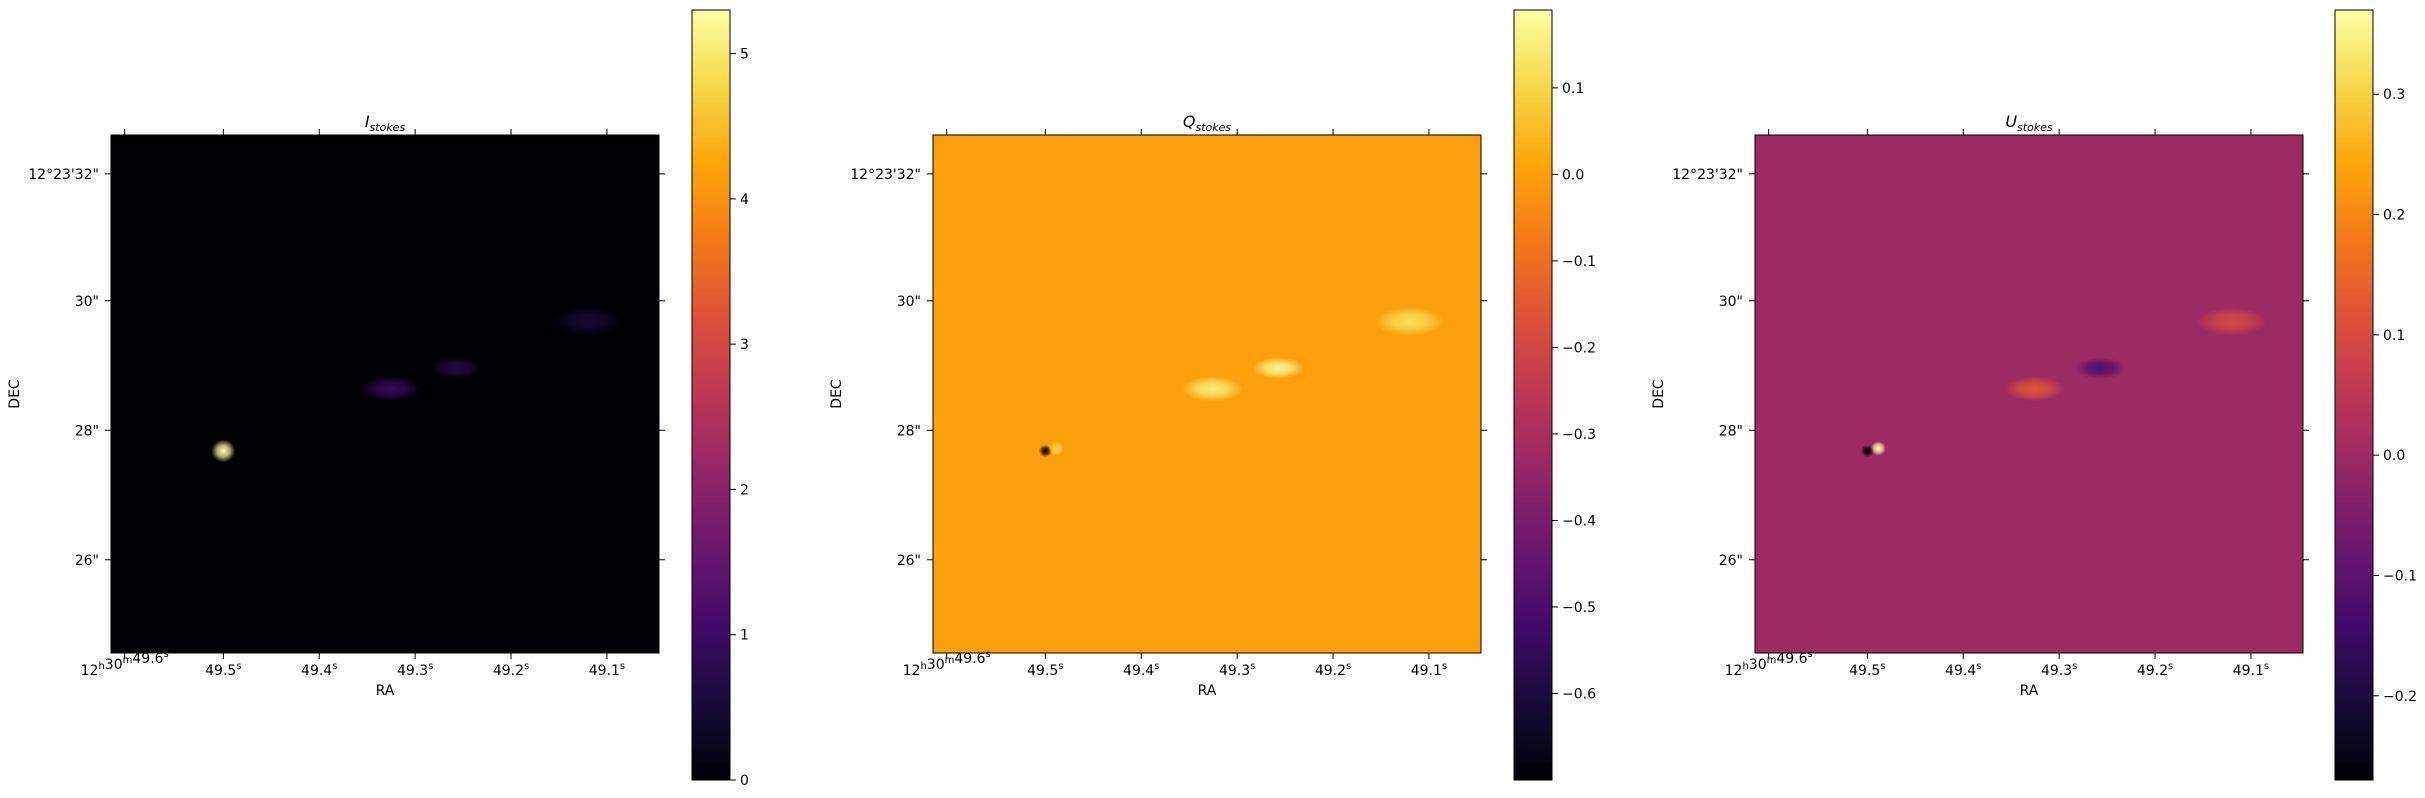  I want to click on colorbar: 0.3 0.2 0.1 0.0 −0.1 −0.2, so click(2375, 395).